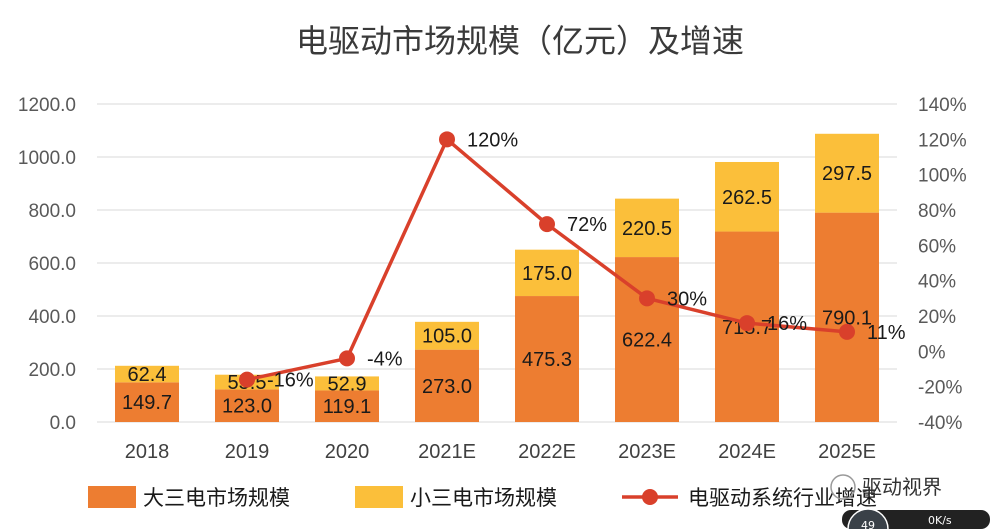 The width and height of the screenshot is (990, 529). I want to click on bar-small-label: 297.5, so click(847, 174).